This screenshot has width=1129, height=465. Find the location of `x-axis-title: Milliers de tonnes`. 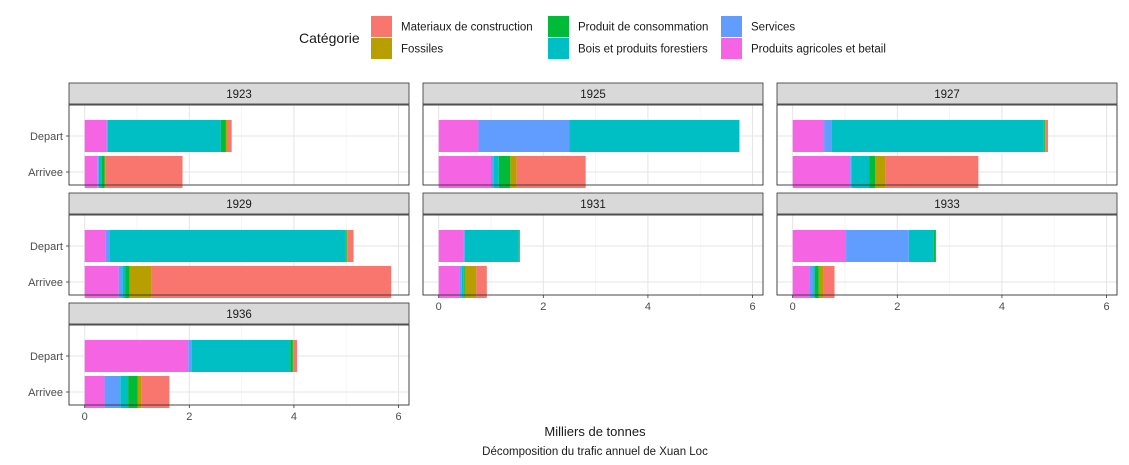

x-axis-title: Milliers de tonnes is located at coordinates (595, 431).